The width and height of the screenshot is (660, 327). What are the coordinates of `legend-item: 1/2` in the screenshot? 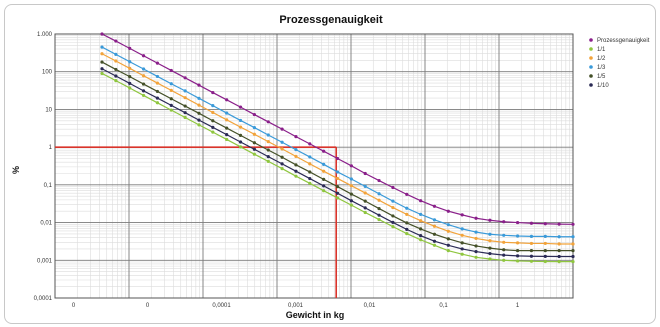 It's located at (601, 59).